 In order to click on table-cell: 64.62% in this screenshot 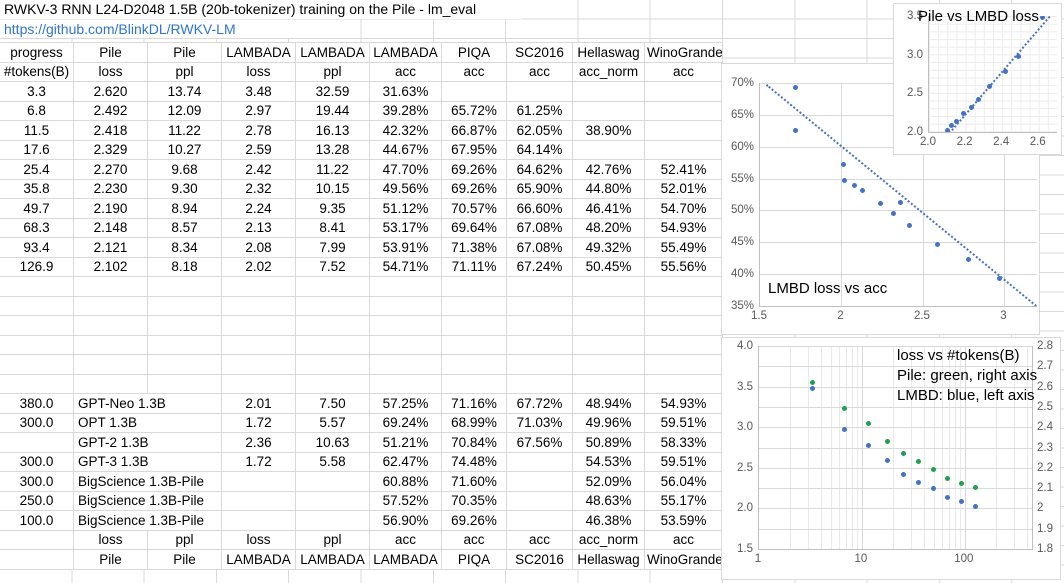, I will do `click(540, 170)`.